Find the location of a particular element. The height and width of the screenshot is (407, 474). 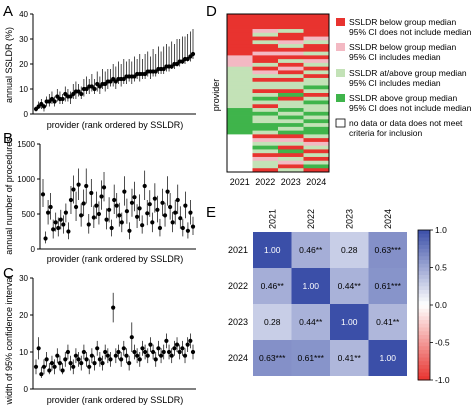

column-label: 2021 is located at coordinates (240, 182).